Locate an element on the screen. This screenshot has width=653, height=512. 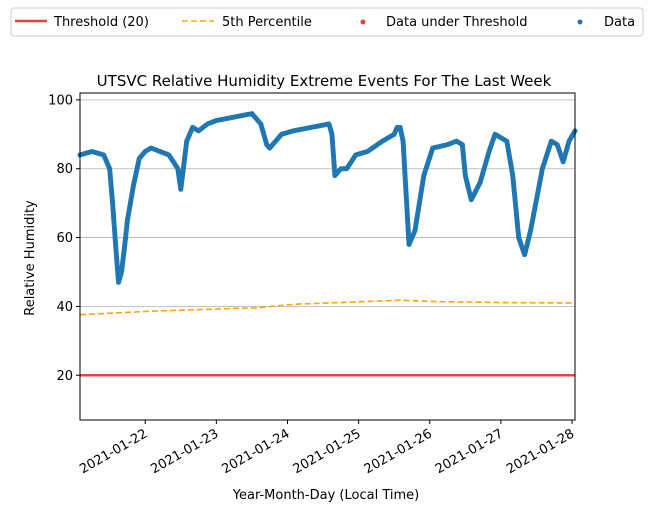
legend-under-threshold-marker-icon is located at coordinates (363, 22).